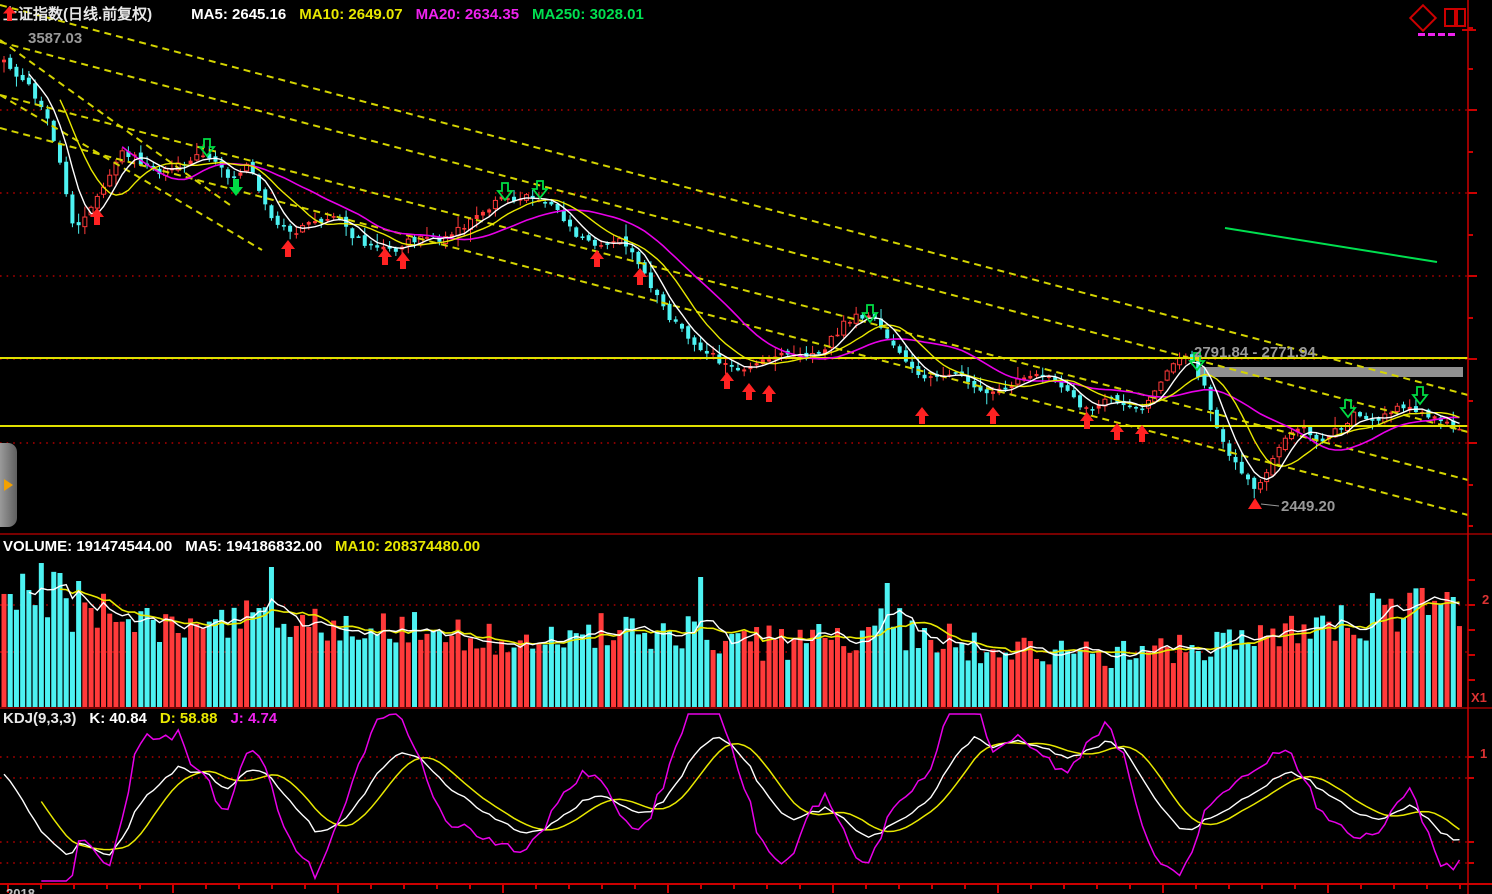  What do you see at coordinates (1441, 34) in the screenshot?
I see `magenta-dash-marker` at bounding box center [1441, 34].